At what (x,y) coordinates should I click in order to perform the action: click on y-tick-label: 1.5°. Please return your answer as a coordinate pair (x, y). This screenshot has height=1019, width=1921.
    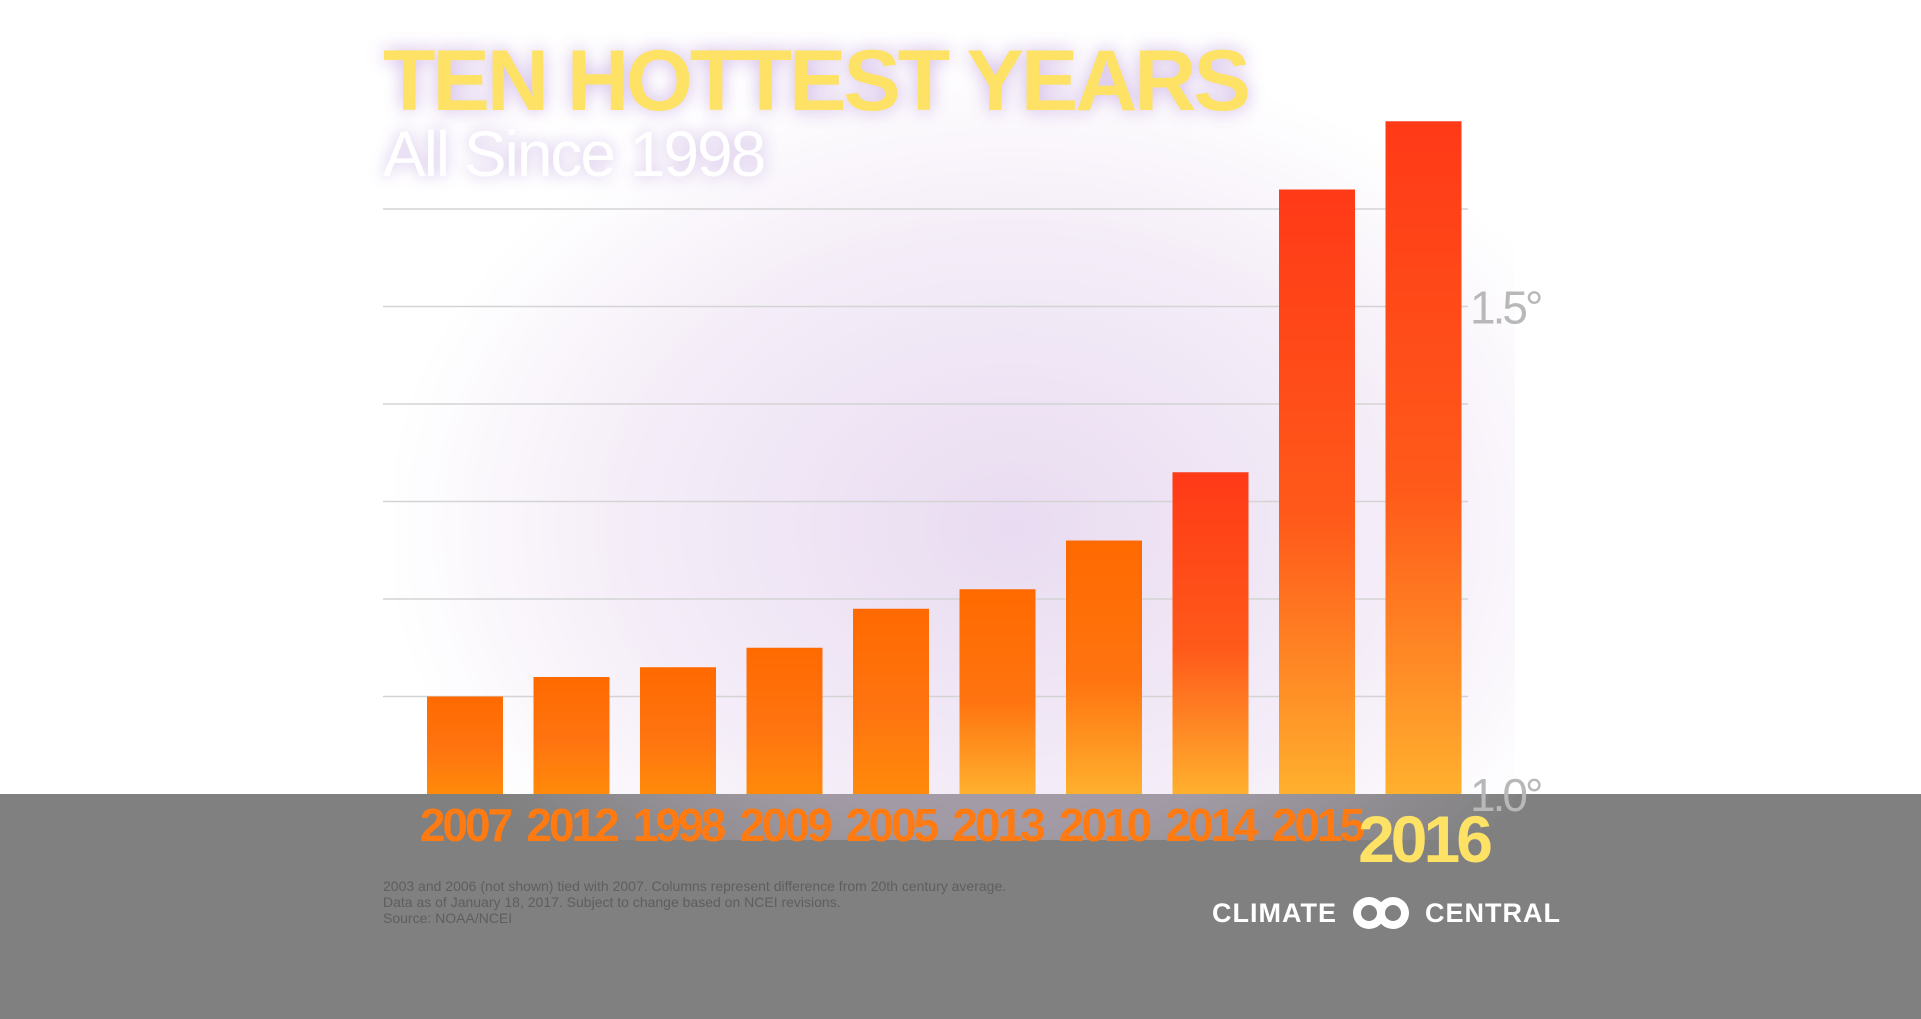
    Looking at the image, I should click on (1505, 308).